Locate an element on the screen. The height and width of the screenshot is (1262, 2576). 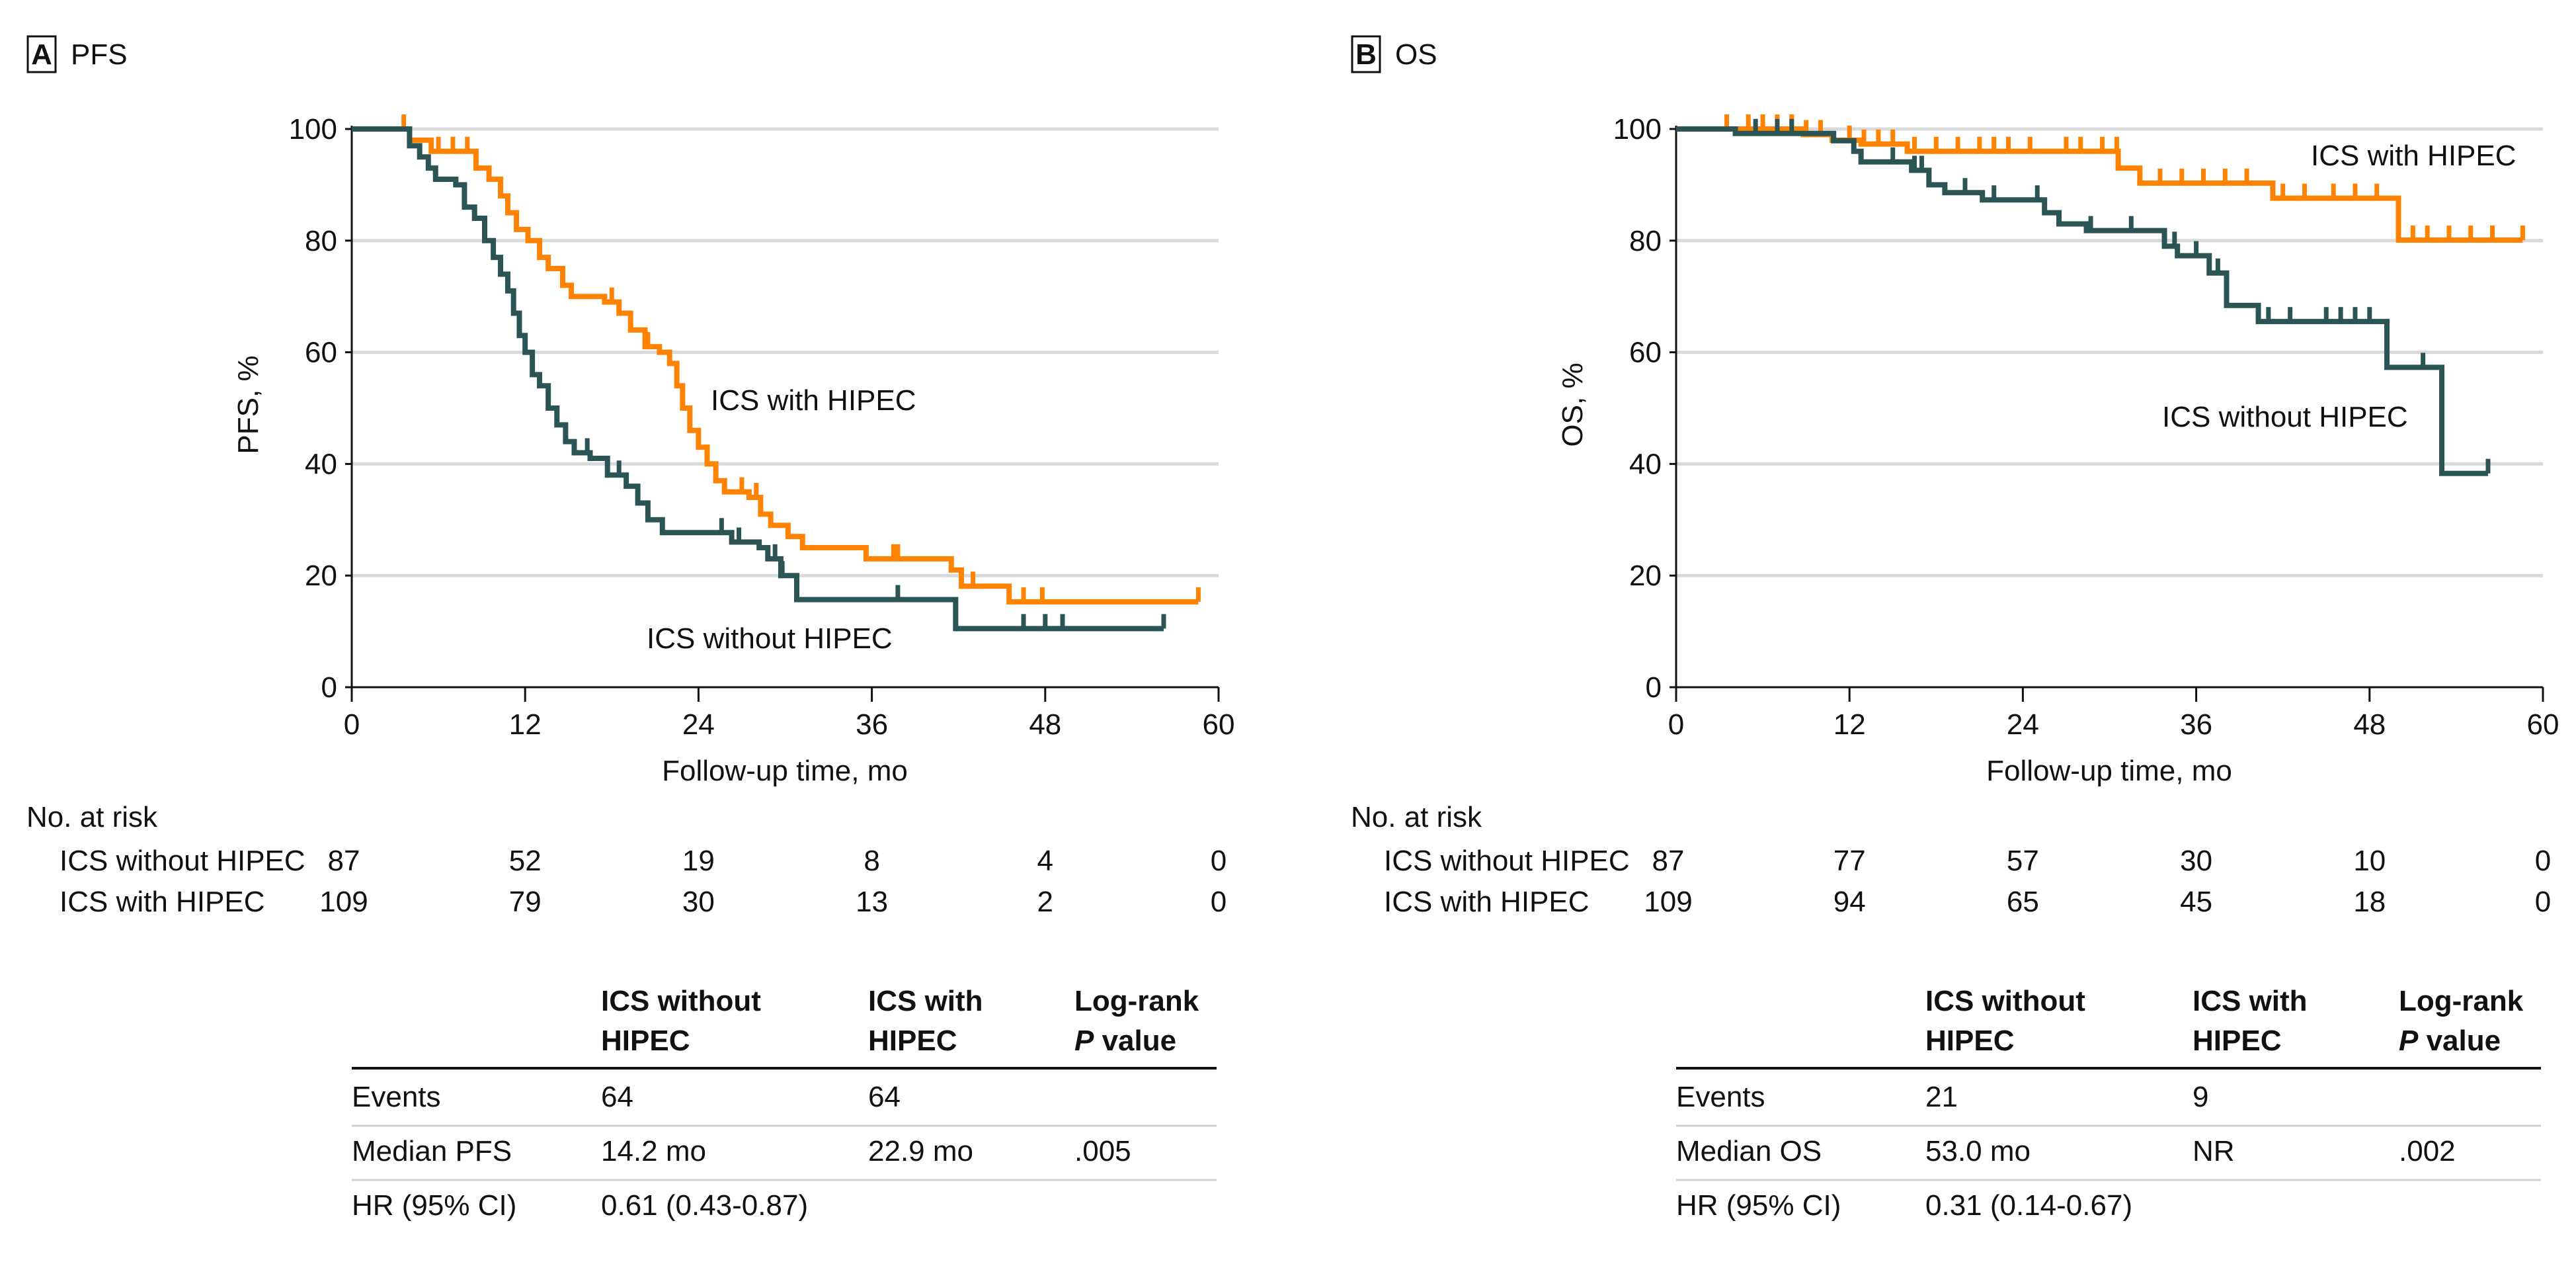
table-cell: 0.61 (0.43-0.87) is located at coordinates (705, 1206).